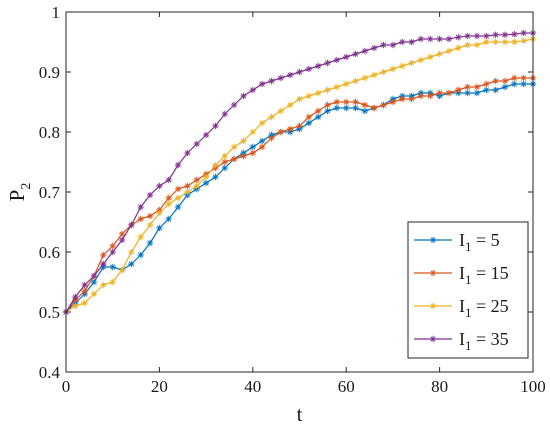 Image resolution: width=550 pixels, height=426 pixels. I want to click on legend-entry: I1 = 15, so click(461, 275).